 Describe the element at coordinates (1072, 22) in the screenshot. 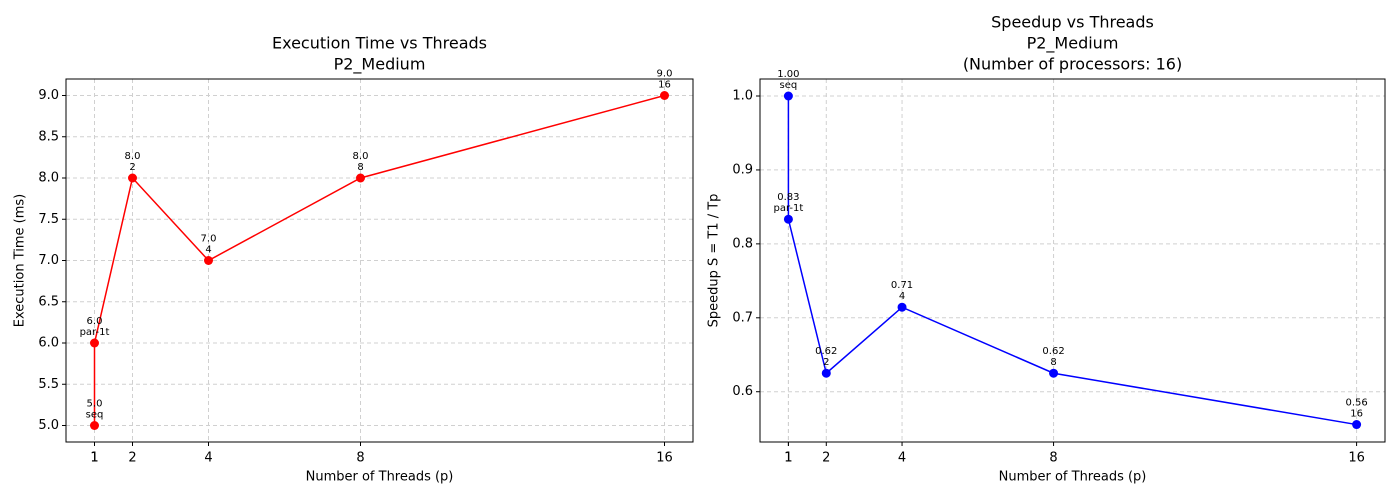

I see `chart-title: Speedup vs Threads` at that location.